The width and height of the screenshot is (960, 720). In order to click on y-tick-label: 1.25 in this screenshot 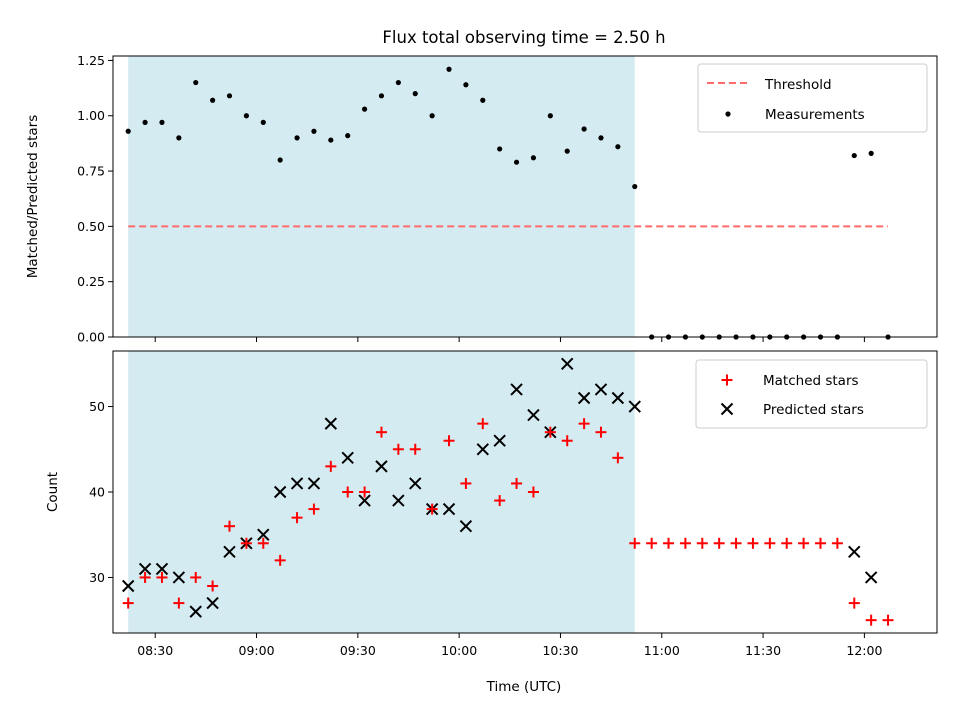, I will do `click(91, 60)`.